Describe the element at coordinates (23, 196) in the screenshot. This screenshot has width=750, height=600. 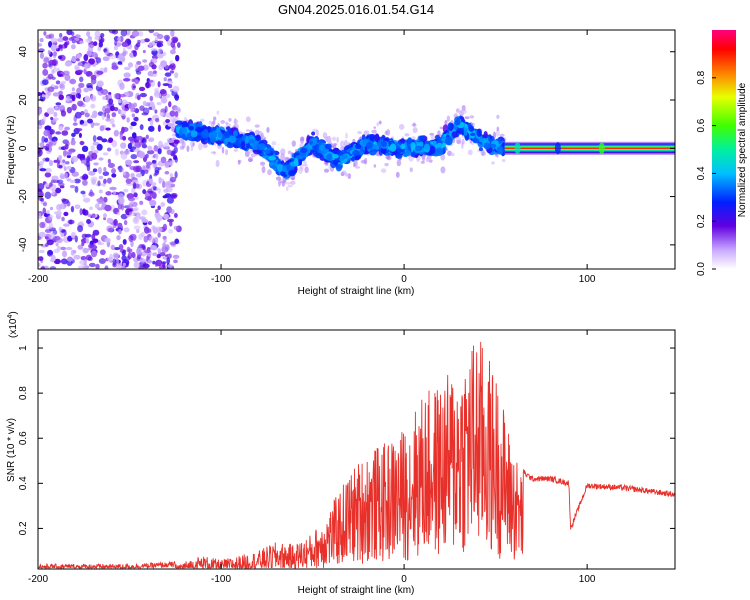
I see `y-tick-label: -20` at that location.